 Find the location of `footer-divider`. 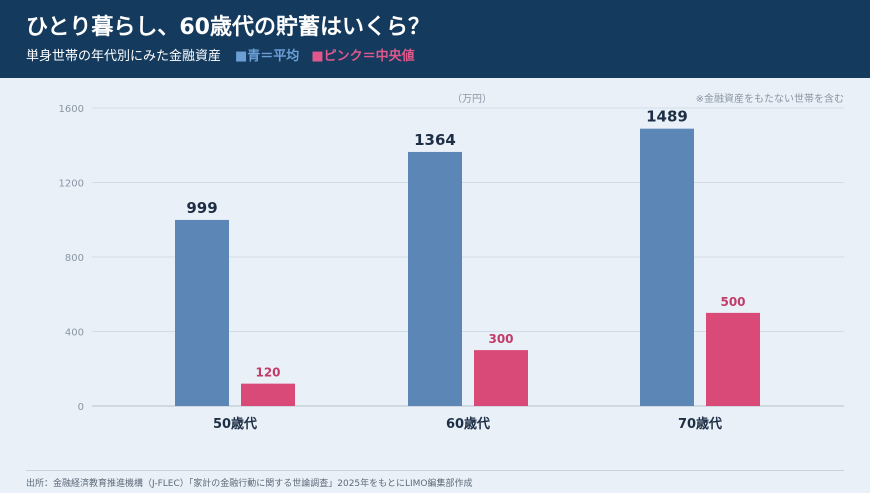

footer-divider is located at coordinates (435, 470).